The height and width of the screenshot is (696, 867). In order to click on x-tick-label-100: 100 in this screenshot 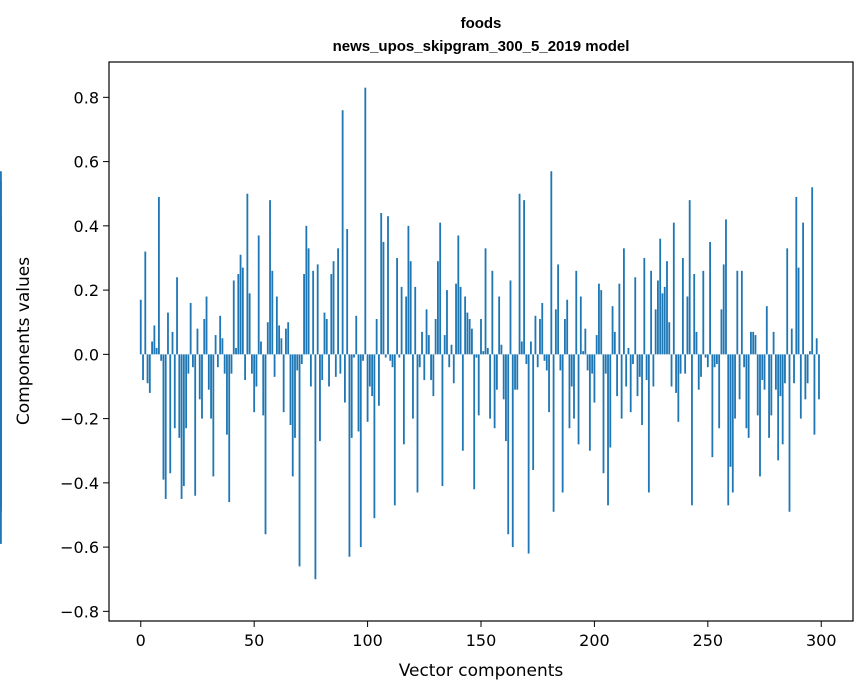, I will do `click(367, 640)`.